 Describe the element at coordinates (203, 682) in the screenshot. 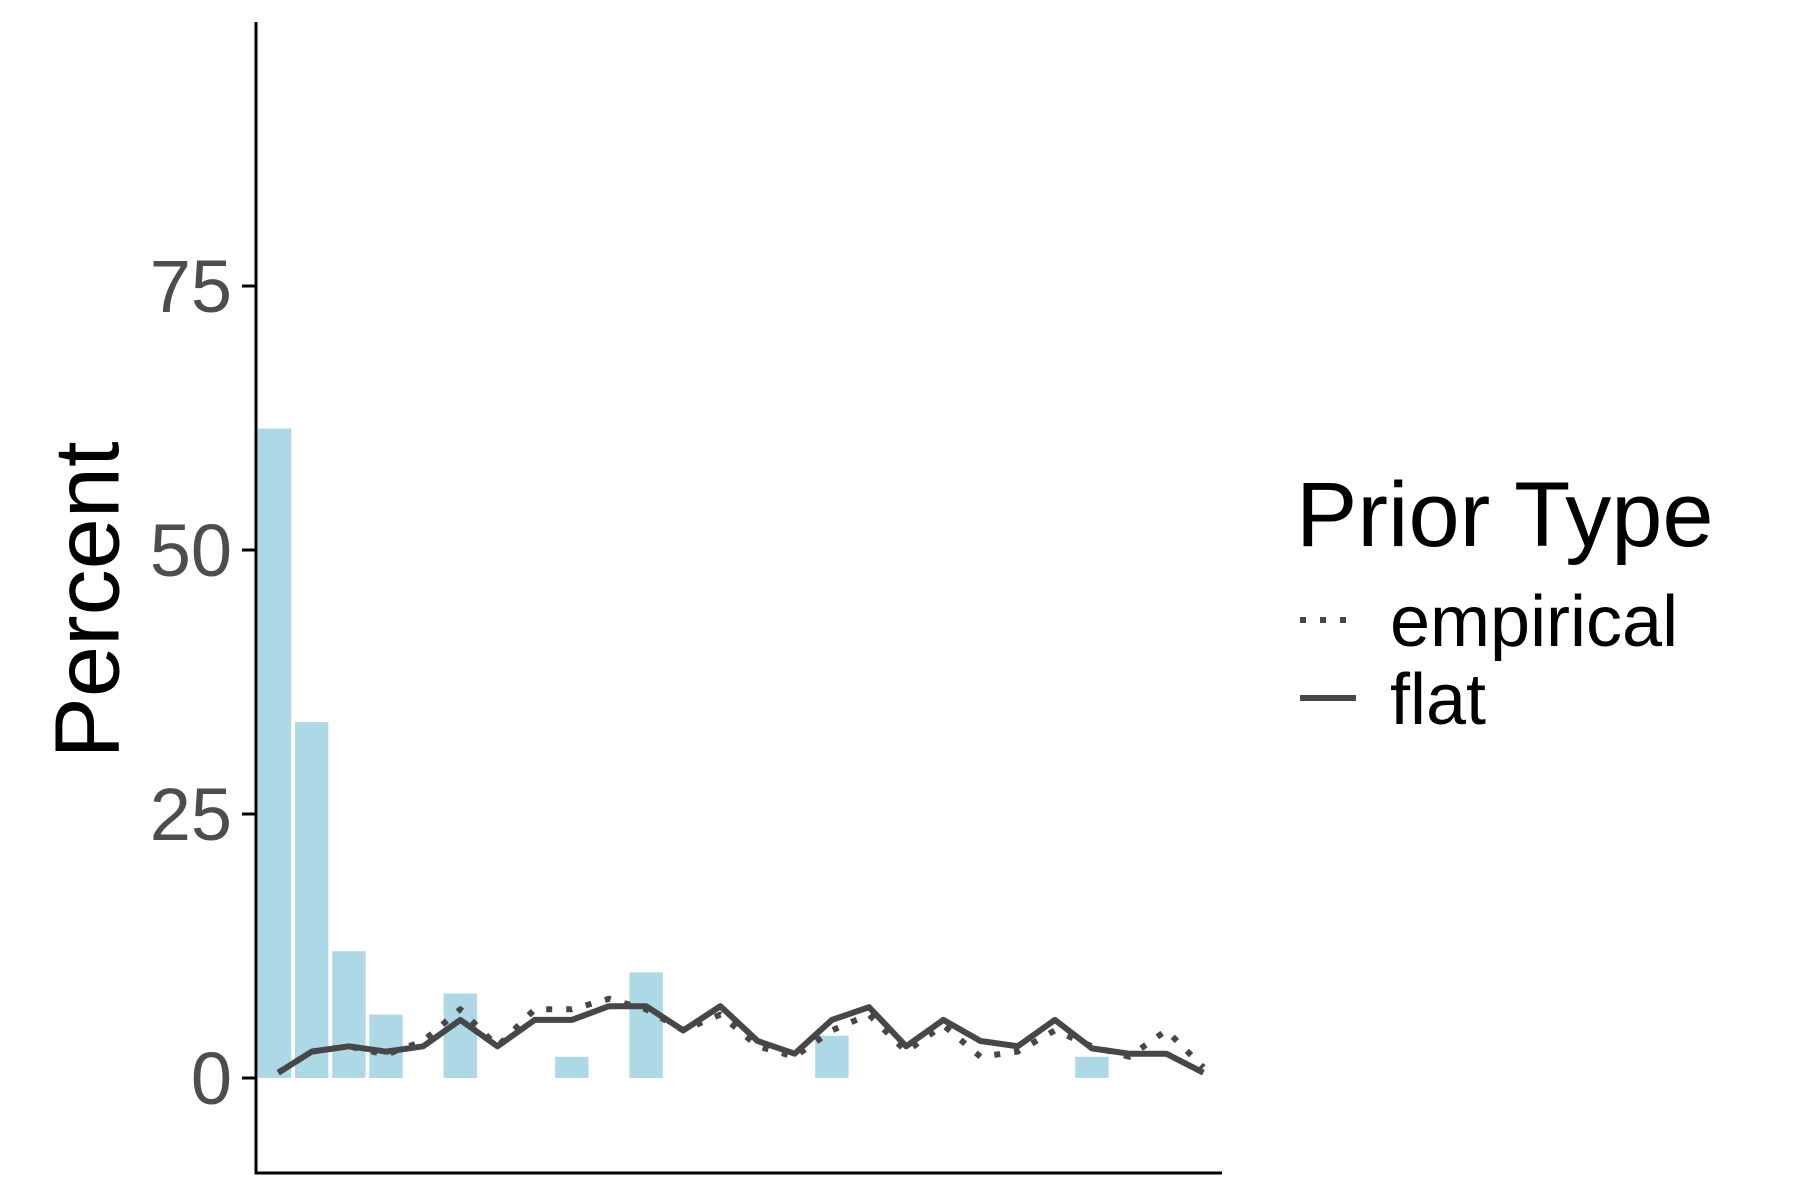

I see `y-ticks: 0 25 50 75` at that location.